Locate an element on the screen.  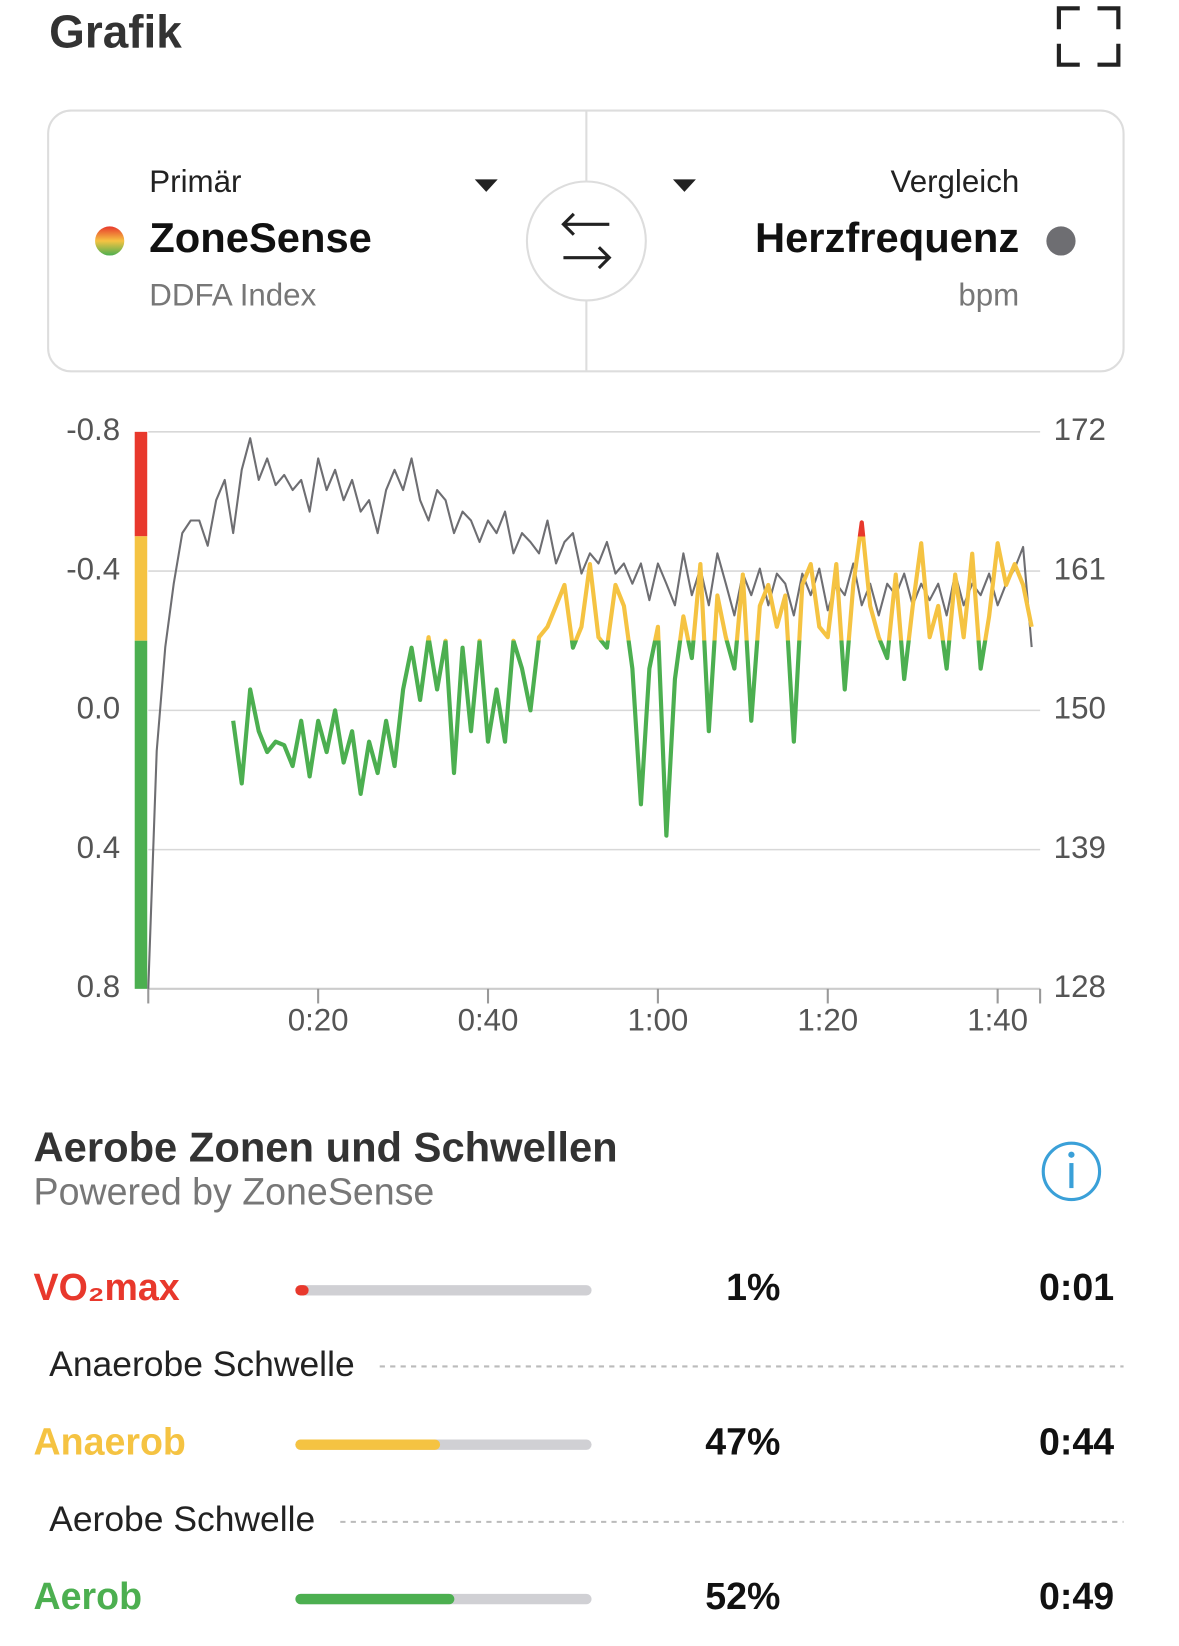
swap-button is located at coordinates (586, 241).